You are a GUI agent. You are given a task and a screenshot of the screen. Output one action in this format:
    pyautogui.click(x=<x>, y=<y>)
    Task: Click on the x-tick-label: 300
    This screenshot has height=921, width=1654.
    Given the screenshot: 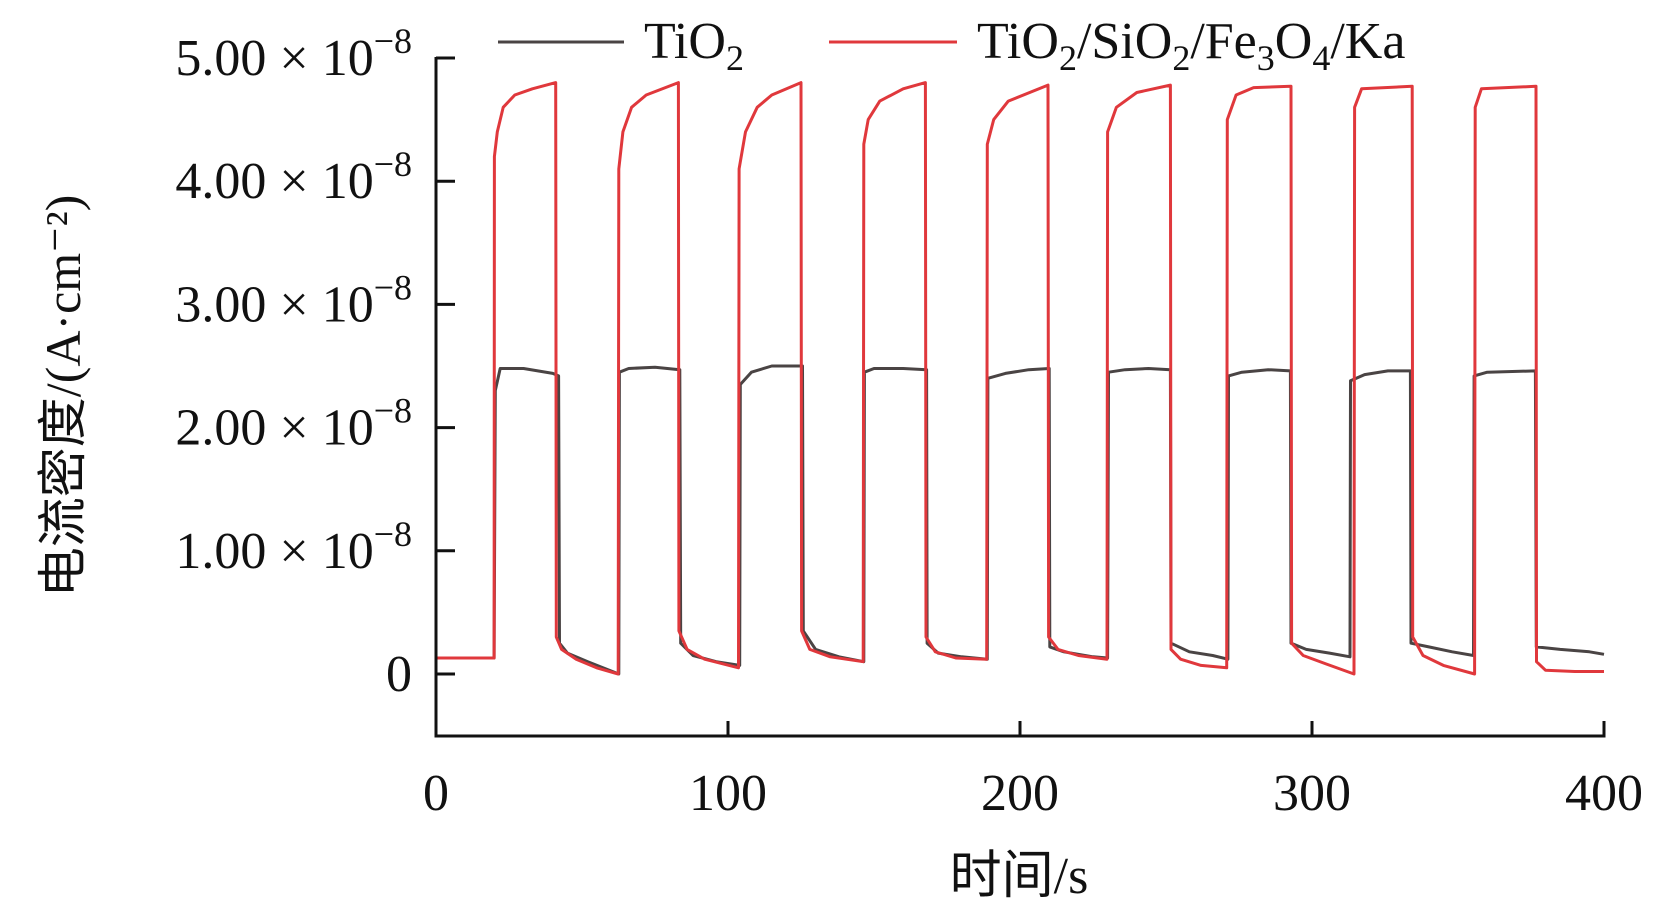 What is the action you would take?
    pyautogui.click(x=1312, y=793)
    